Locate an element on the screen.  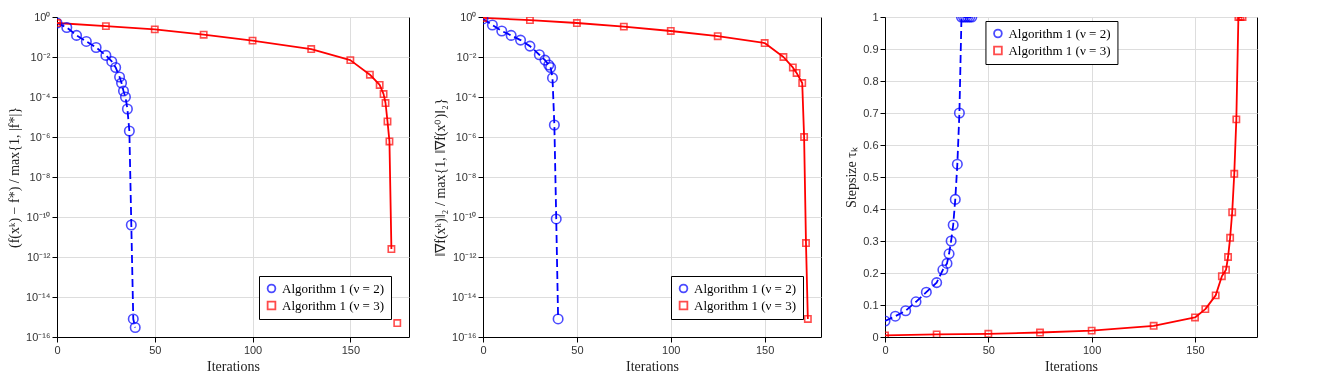
y-tick-label: 0 is located at coordinates (875, 336).